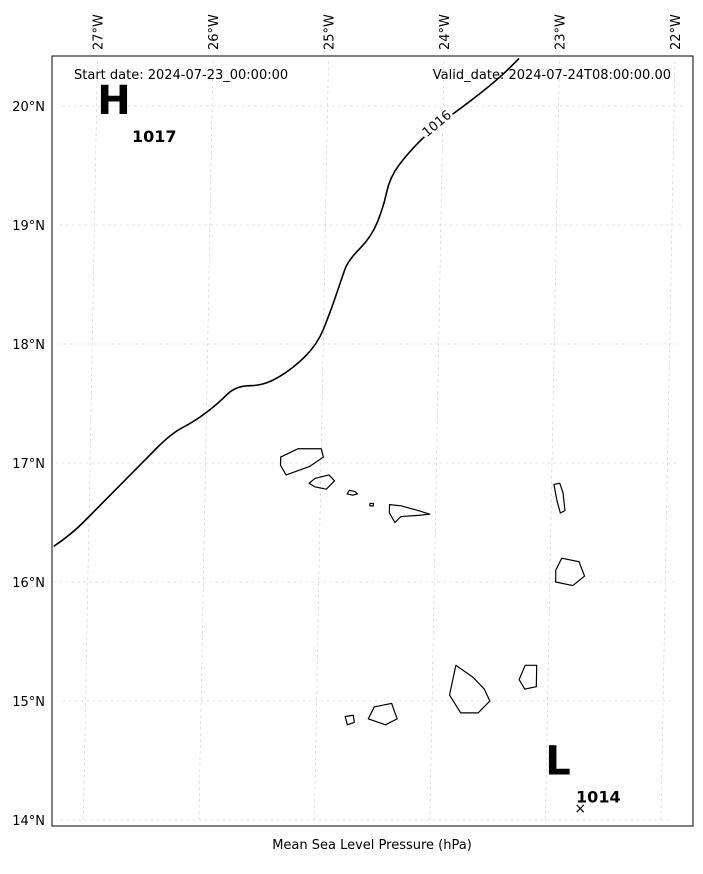  What do you see at coordinates (113, 101) in the screenshot?
I see `high-pressure-letter: H` at bounding box center [113, 101].